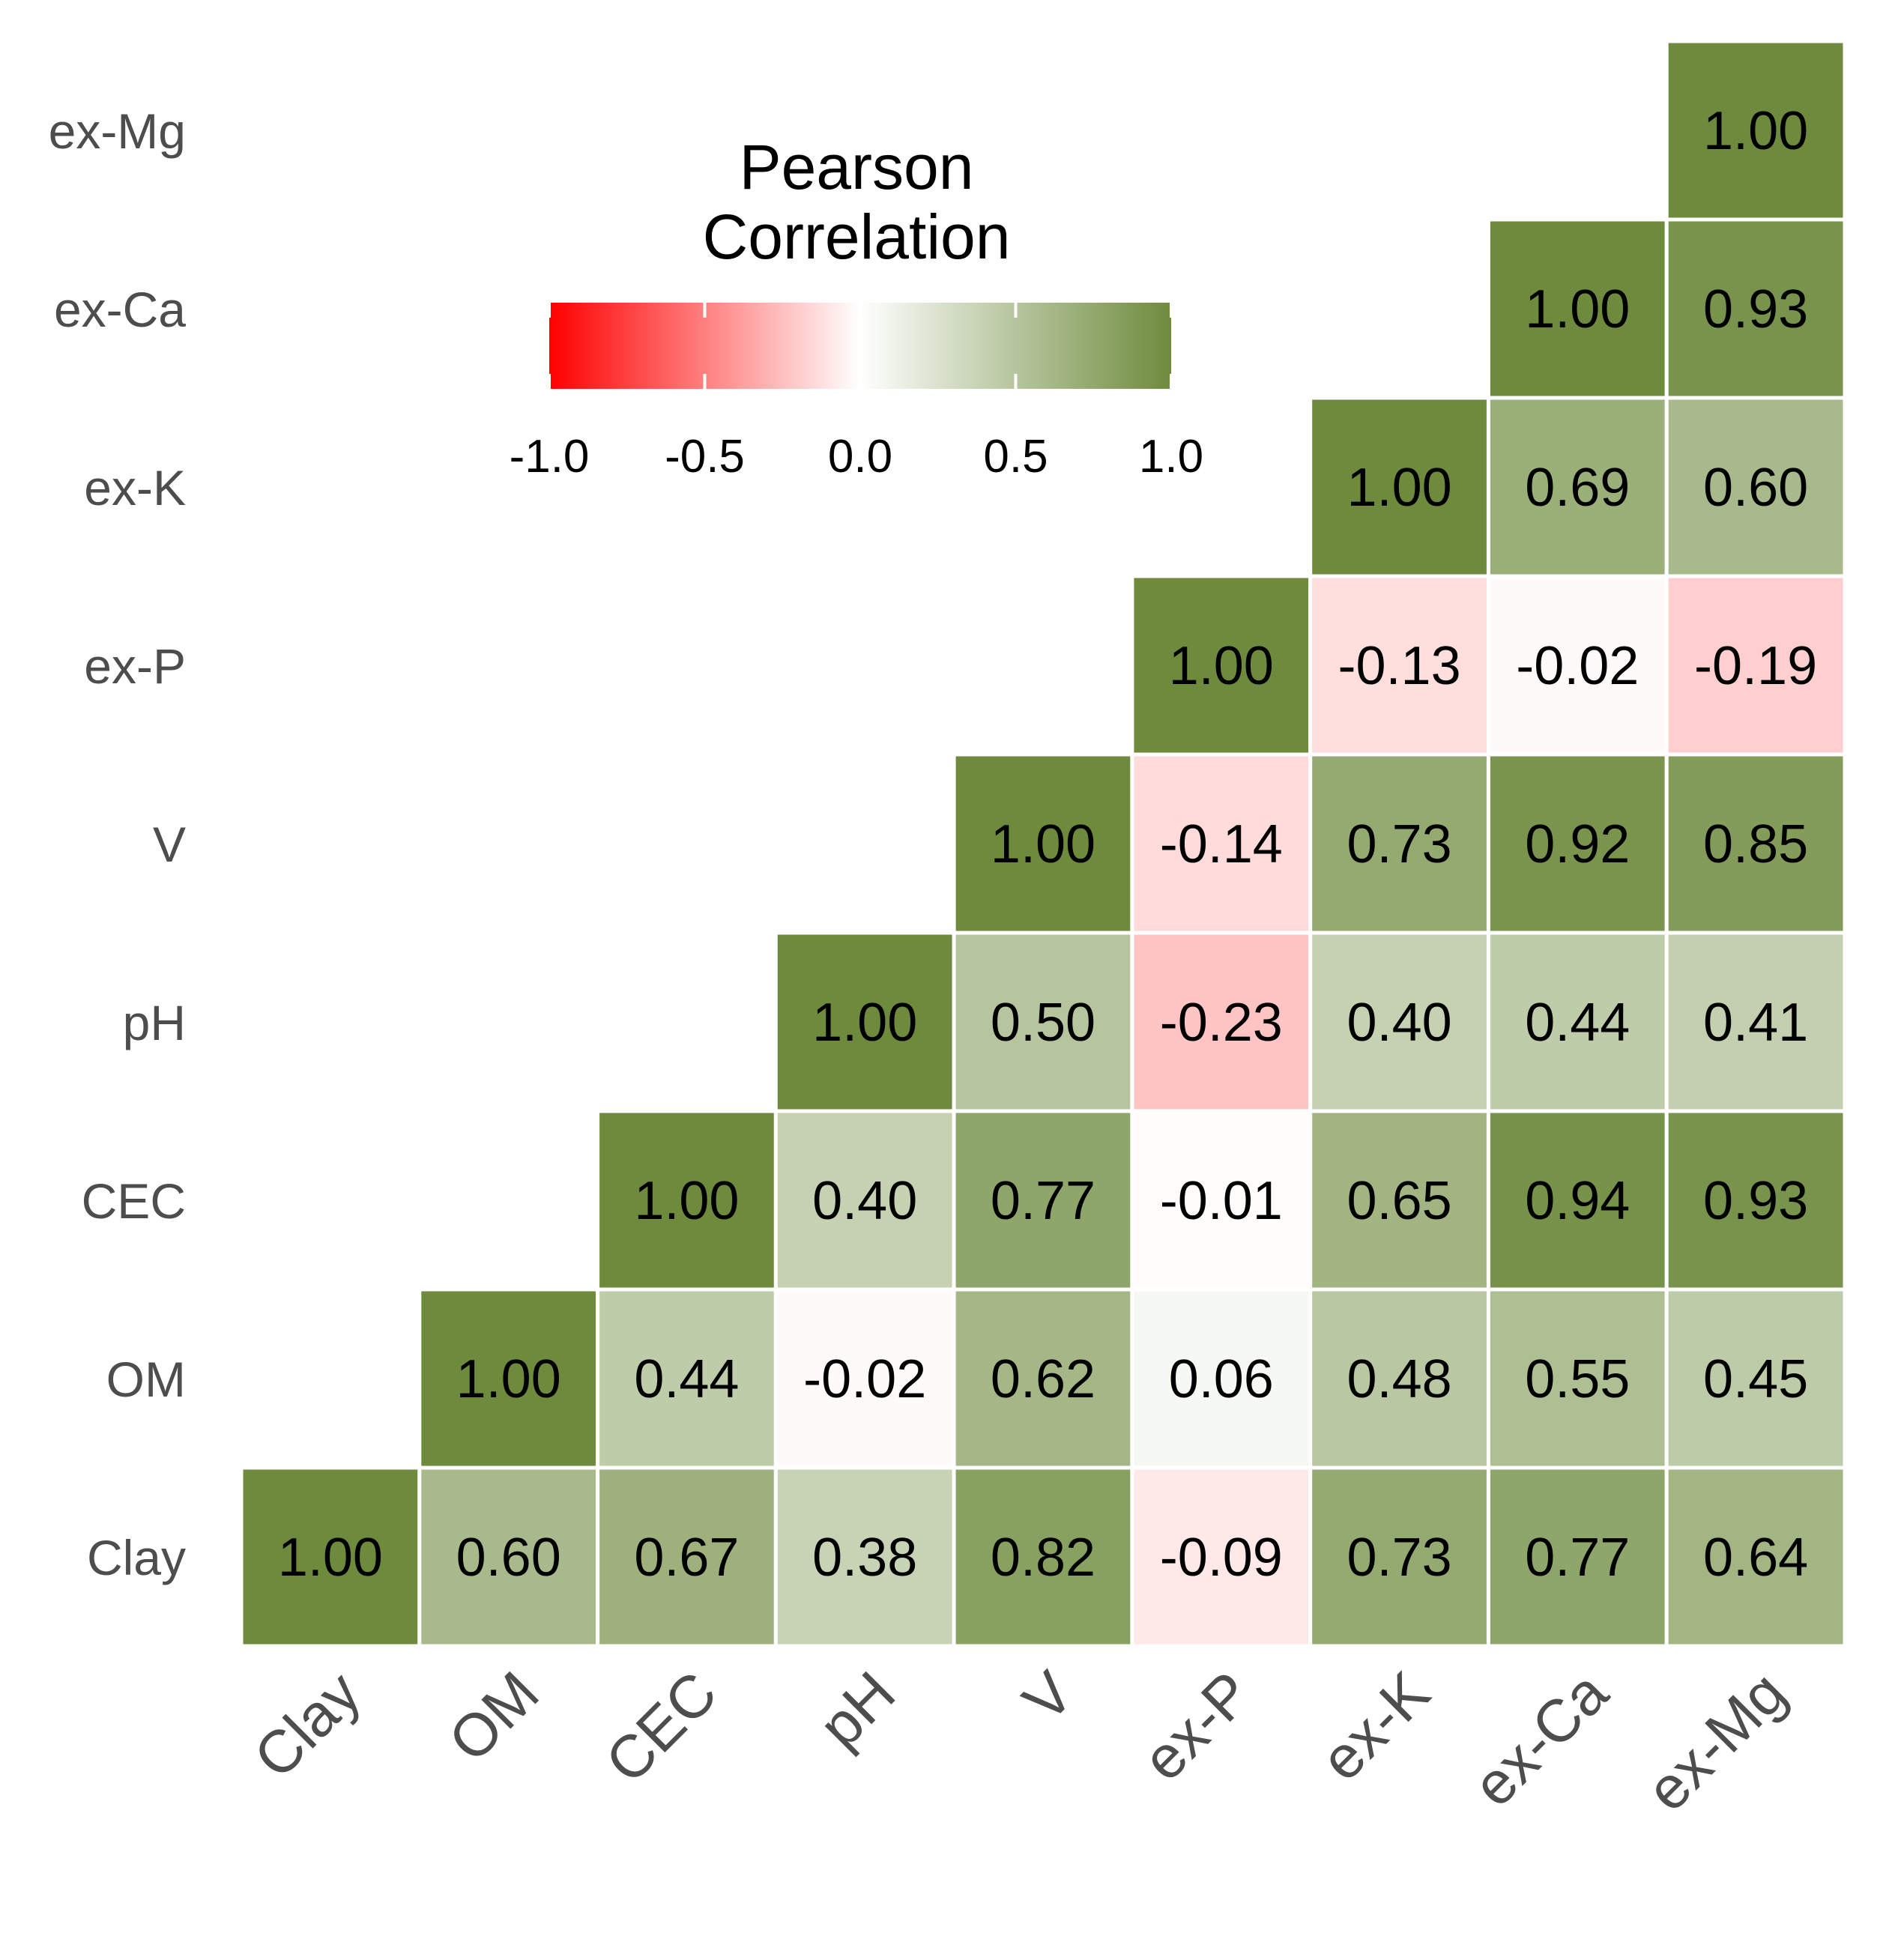 This screenshot has width=1904, height=1933. I want to click on cell-value-ex-k-ex-k: 1.00, so click(1399, 488).